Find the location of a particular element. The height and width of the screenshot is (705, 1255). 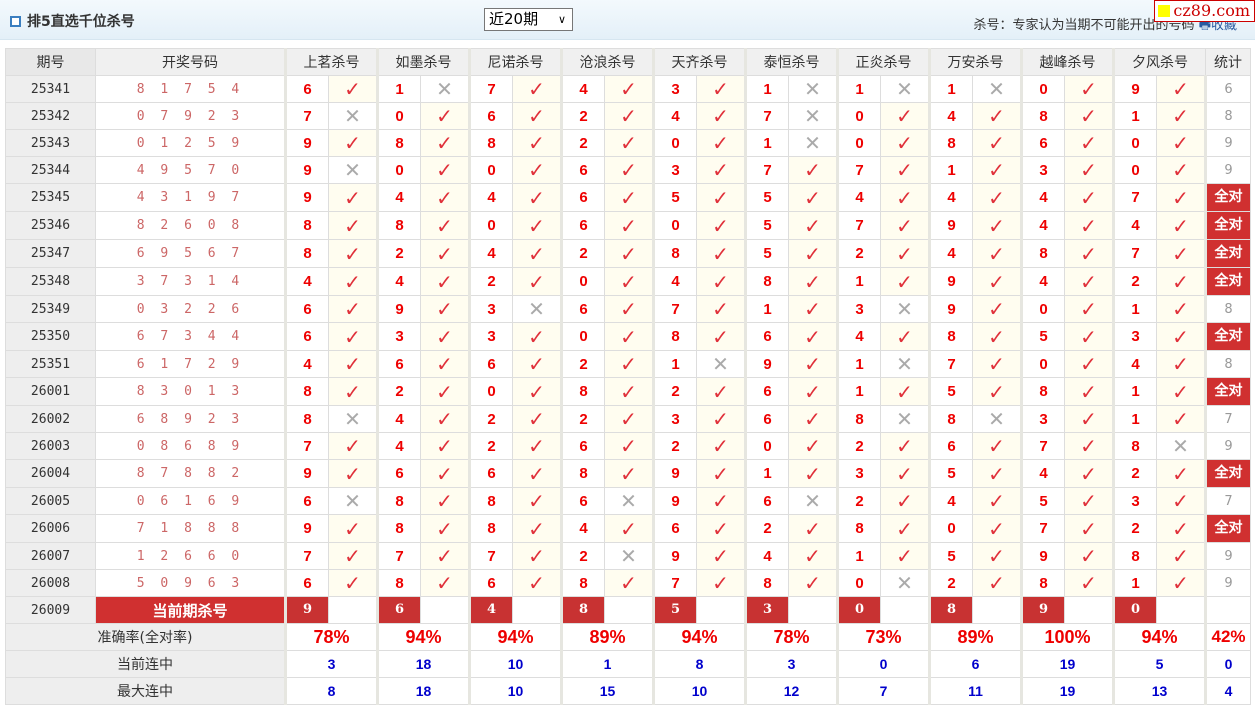

table-row: 25342 0 7 9 2 3 7 ✕ 0 ✓ 6 ✓ 2 ✓ 4 ✓ 7 ✕ 0 ✓ 4 ✓ 8 ✓ 1 ✓ 8 is located at coordinates (628, 116).